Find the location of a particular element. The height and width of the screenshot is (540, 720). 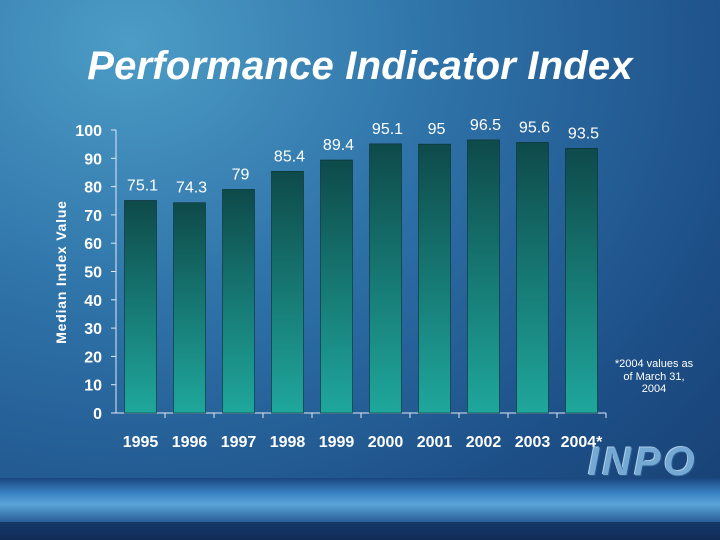

y-tick-label: 60 is located at coordinates (93, 244).